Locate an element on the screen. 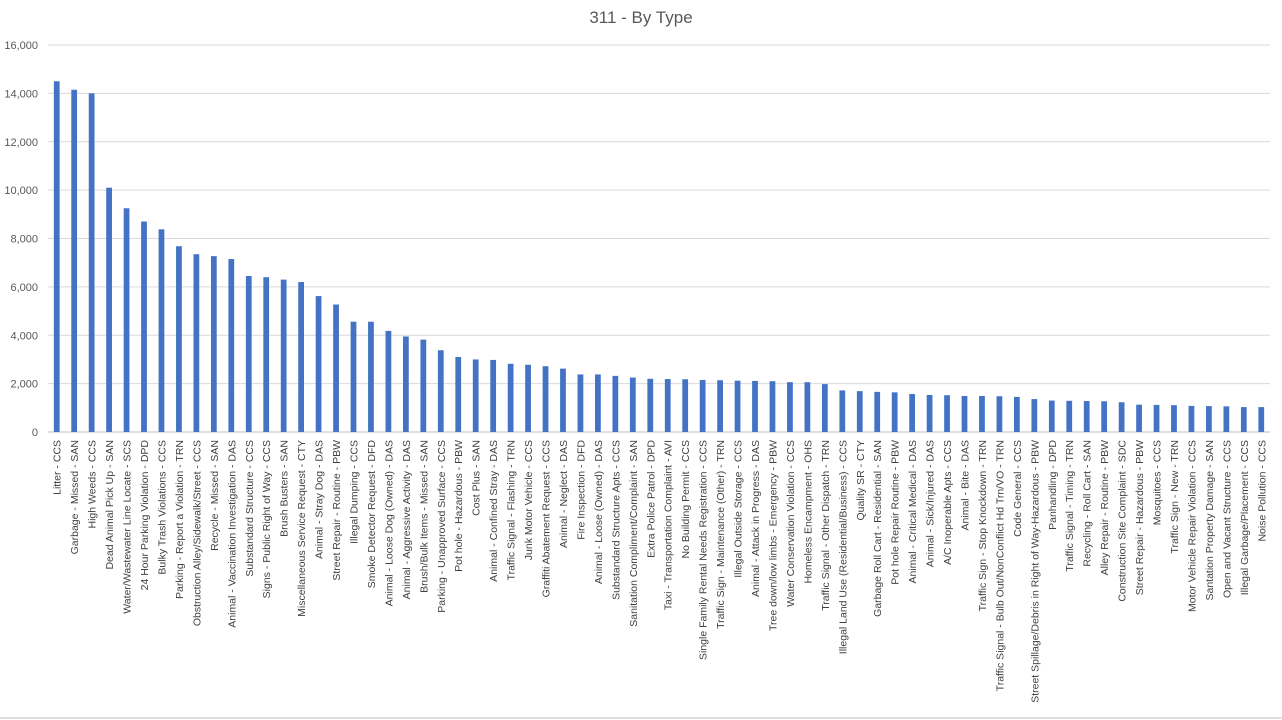  x-tick-label: Pot hole Repair Routine - PBW is located at coordinates (896, 512).